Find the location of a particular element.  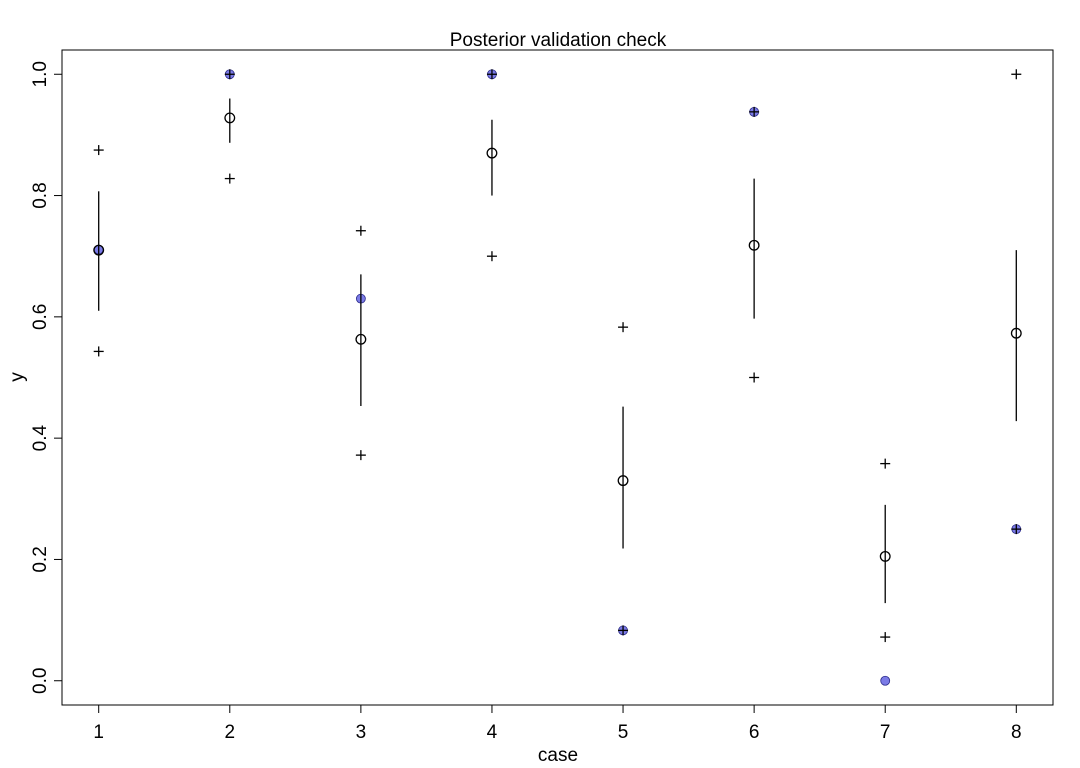

x-tick-label: 2 is located at coordinates (229, 732).